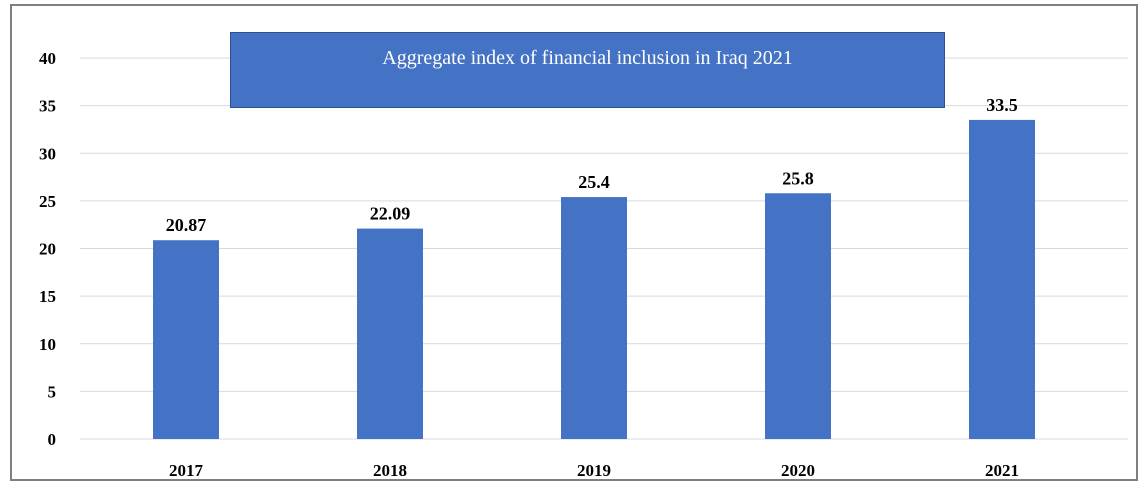  I want to click on y-tick-label: 5, so click(52, 391).